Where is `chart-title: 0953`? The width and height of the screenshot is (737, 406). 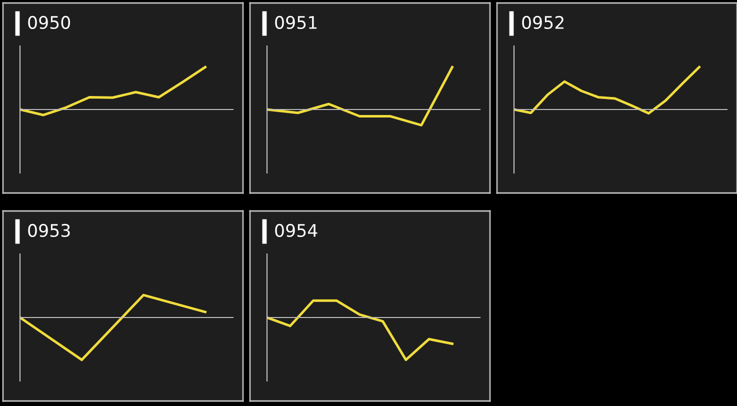
chart-title: 0953 is located at coordinates (49, 231).